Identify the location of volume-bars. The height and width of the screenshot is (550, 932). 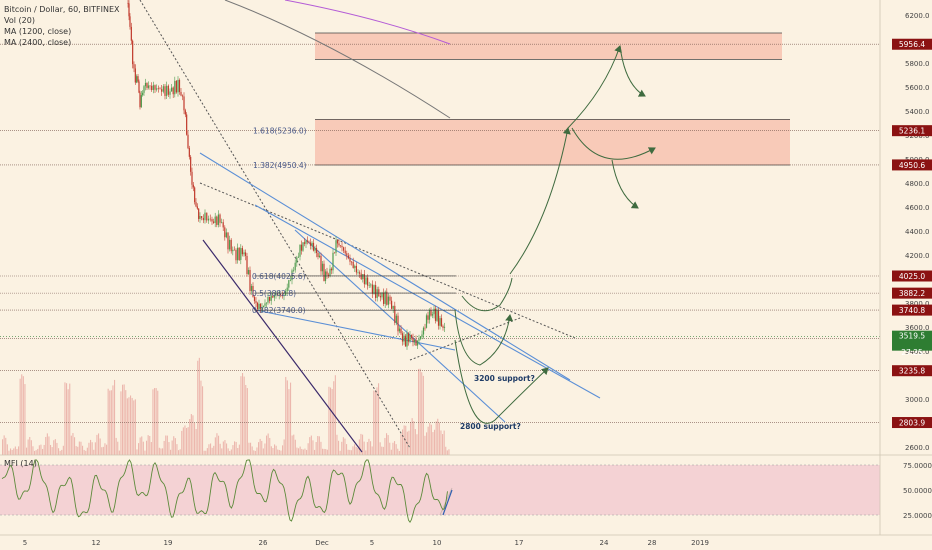
(226, 406).